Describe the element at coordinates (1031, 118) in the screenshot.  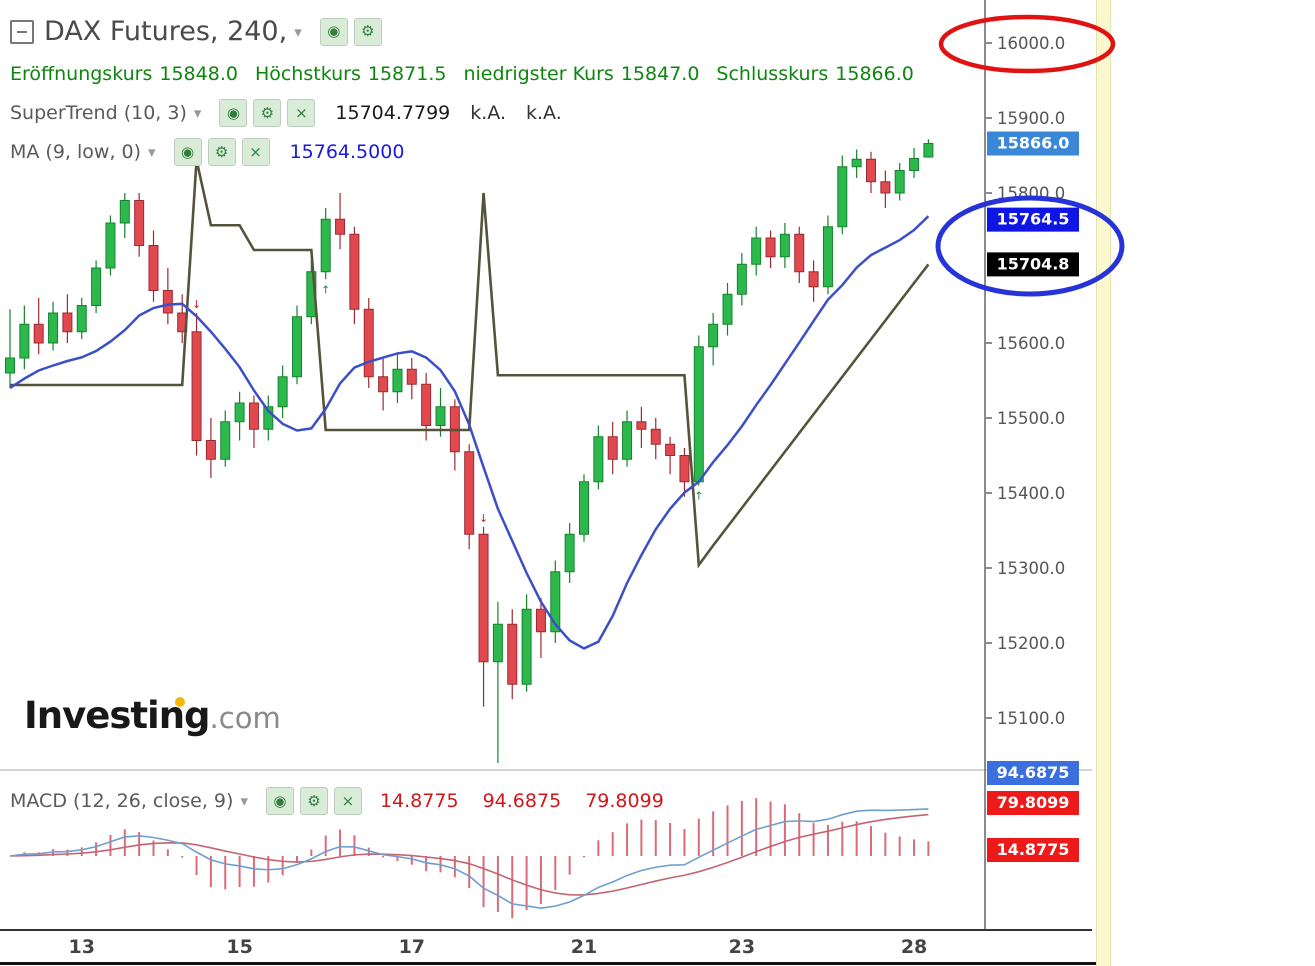
I see `price-axis-label: 15900.0` at that location.